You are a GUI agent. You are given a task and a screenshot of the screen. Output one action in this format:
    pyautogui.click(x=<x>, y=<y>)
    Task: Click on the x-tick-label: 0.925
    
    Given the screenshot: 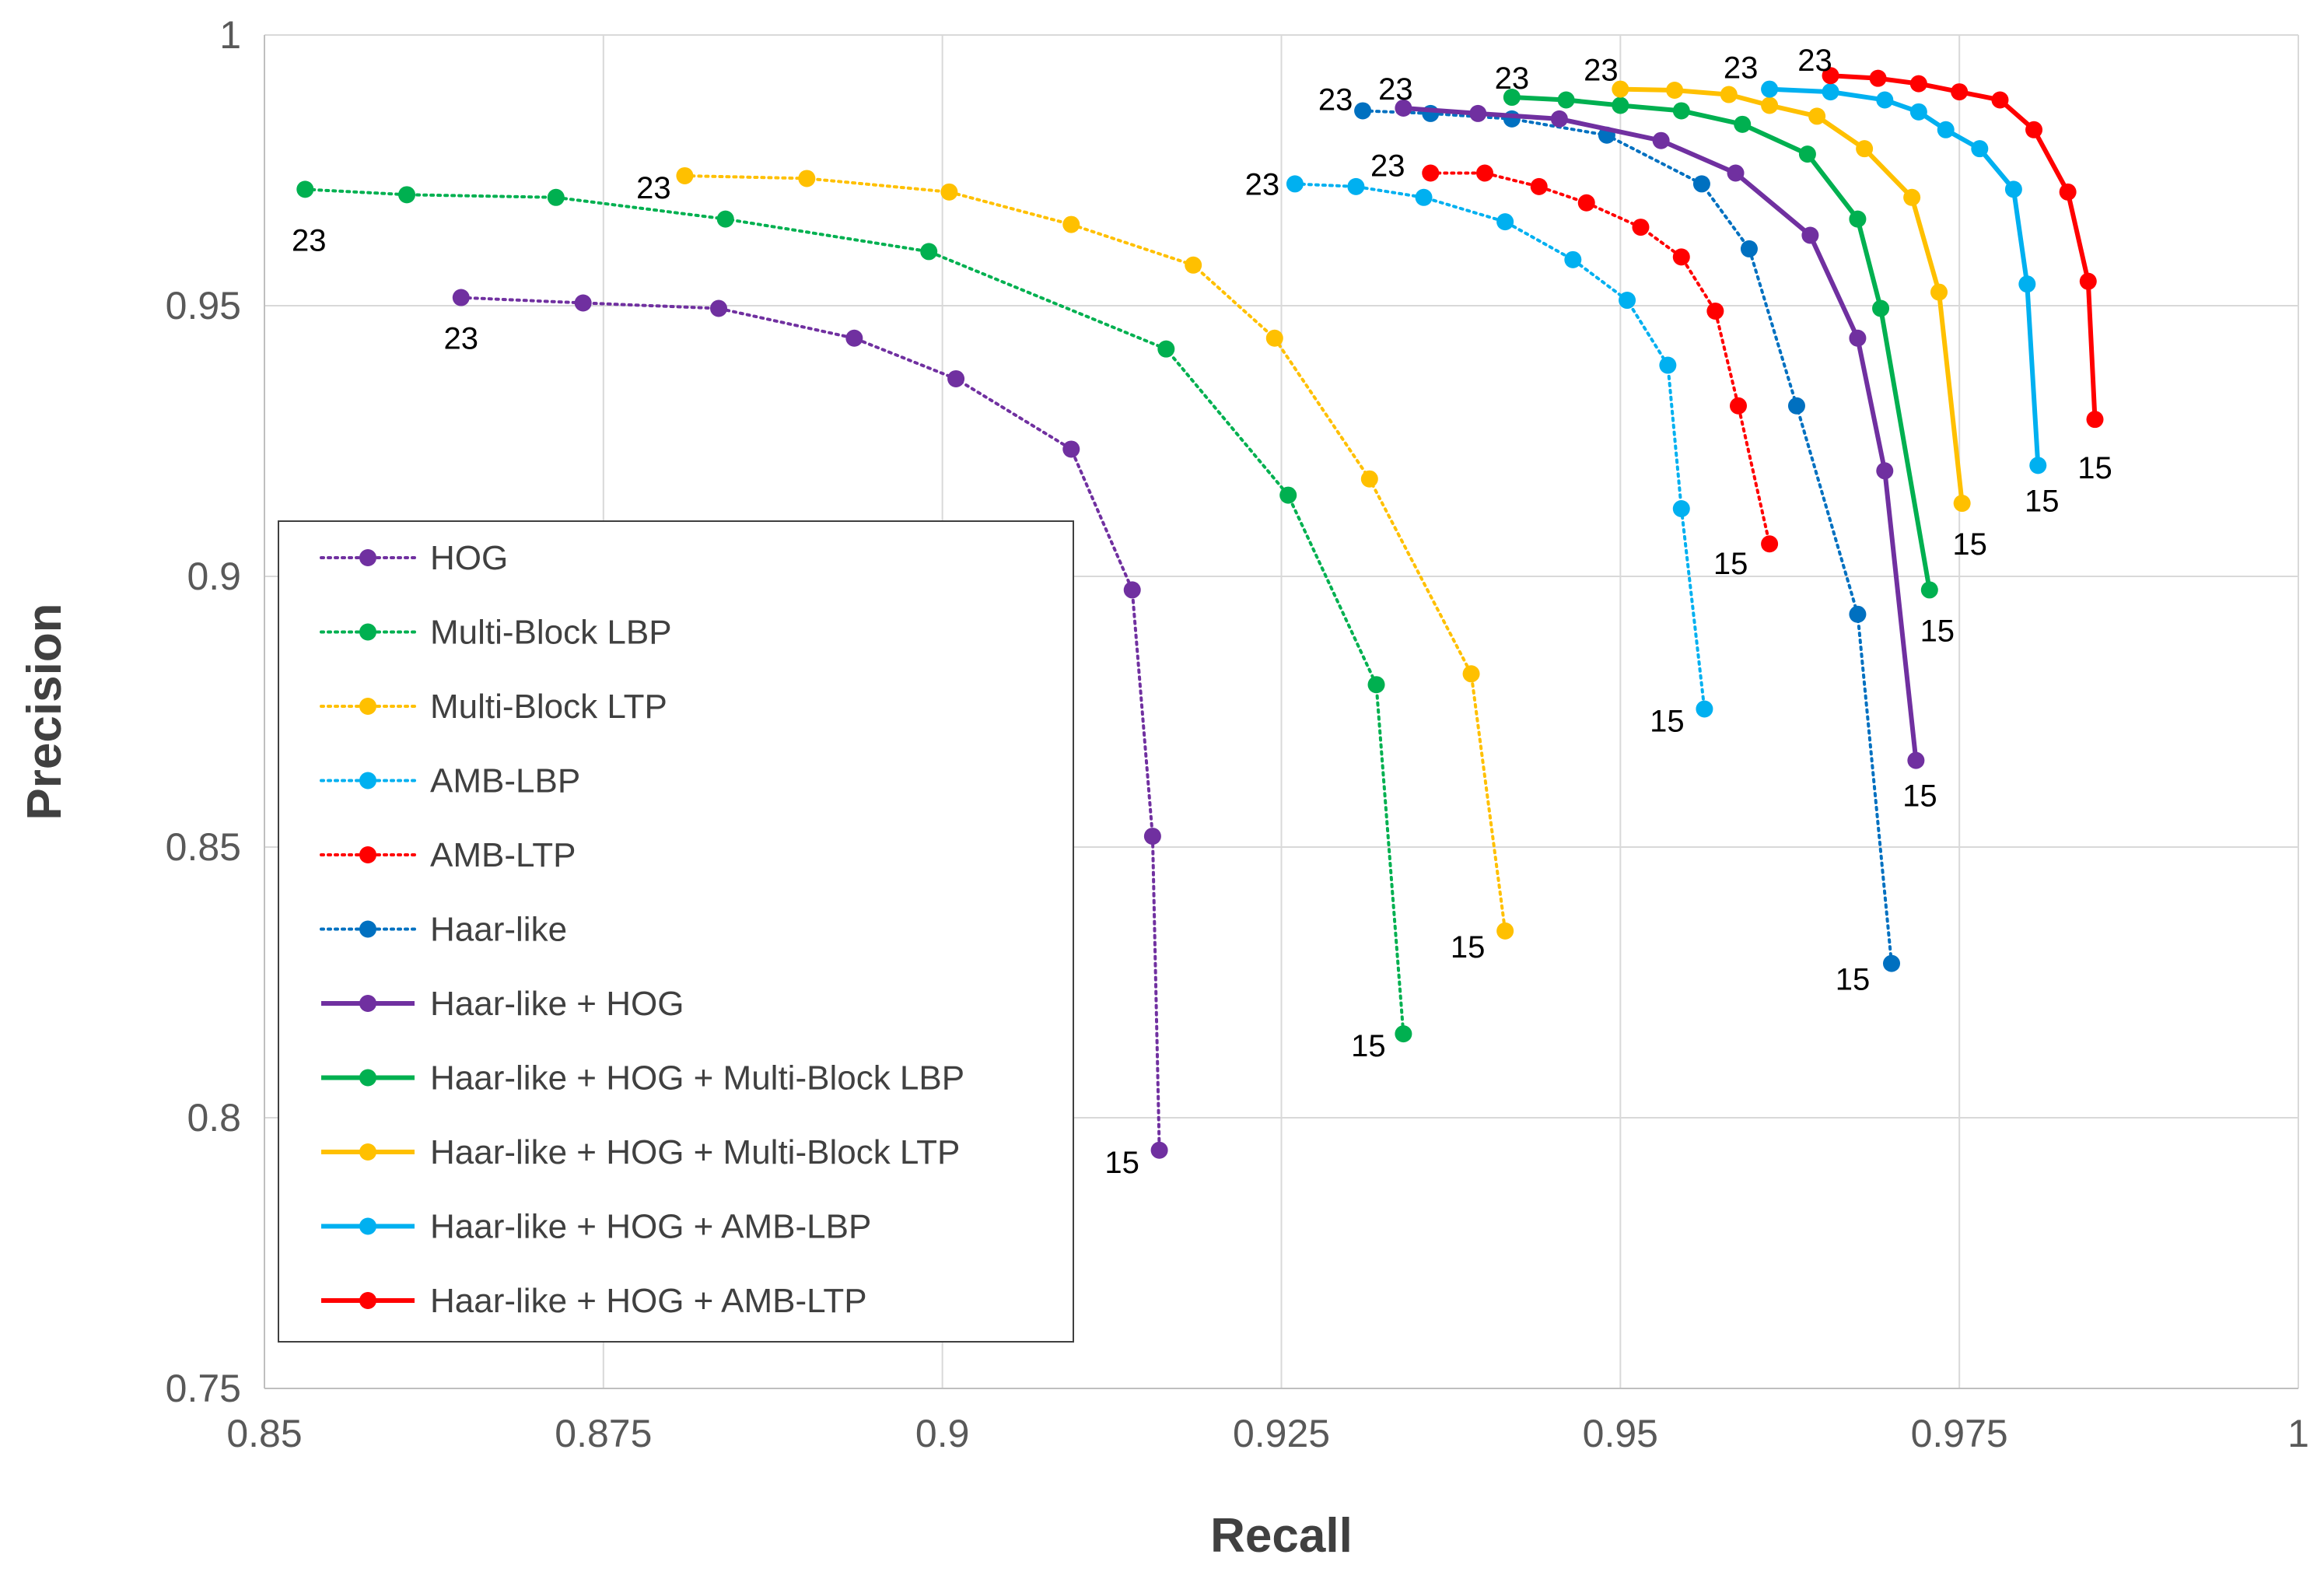 What is the action you would take?
    pyautogui.click(x=1282, y=1433)
    